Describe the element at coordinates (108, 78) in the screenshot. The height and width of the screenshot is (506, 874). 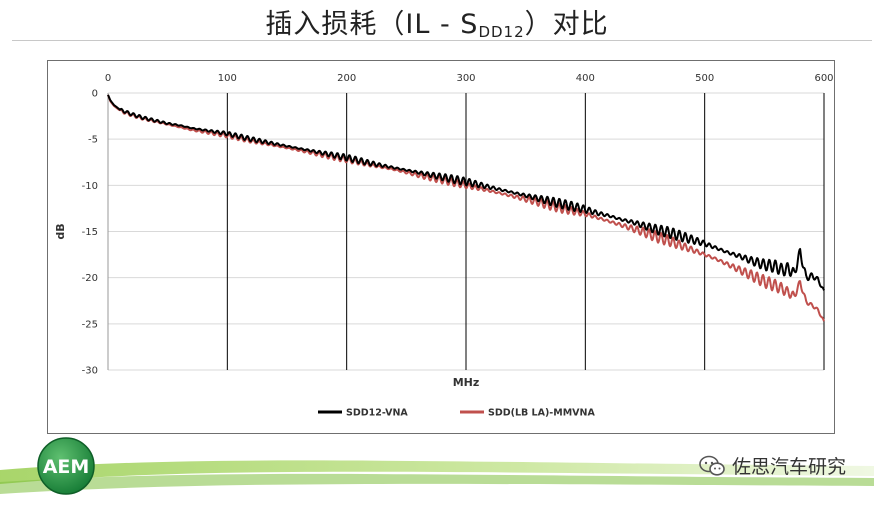
I see `x-tick-label: 0` at that location.